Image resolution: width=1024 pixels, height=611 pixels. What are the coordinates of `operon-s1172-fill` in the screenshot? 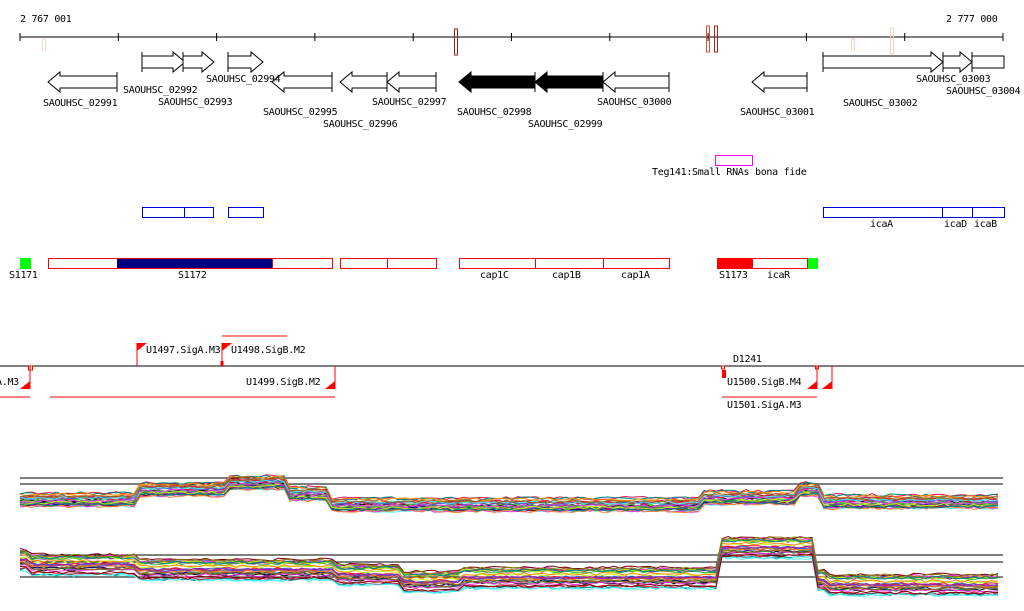 It's located at (194, 263).